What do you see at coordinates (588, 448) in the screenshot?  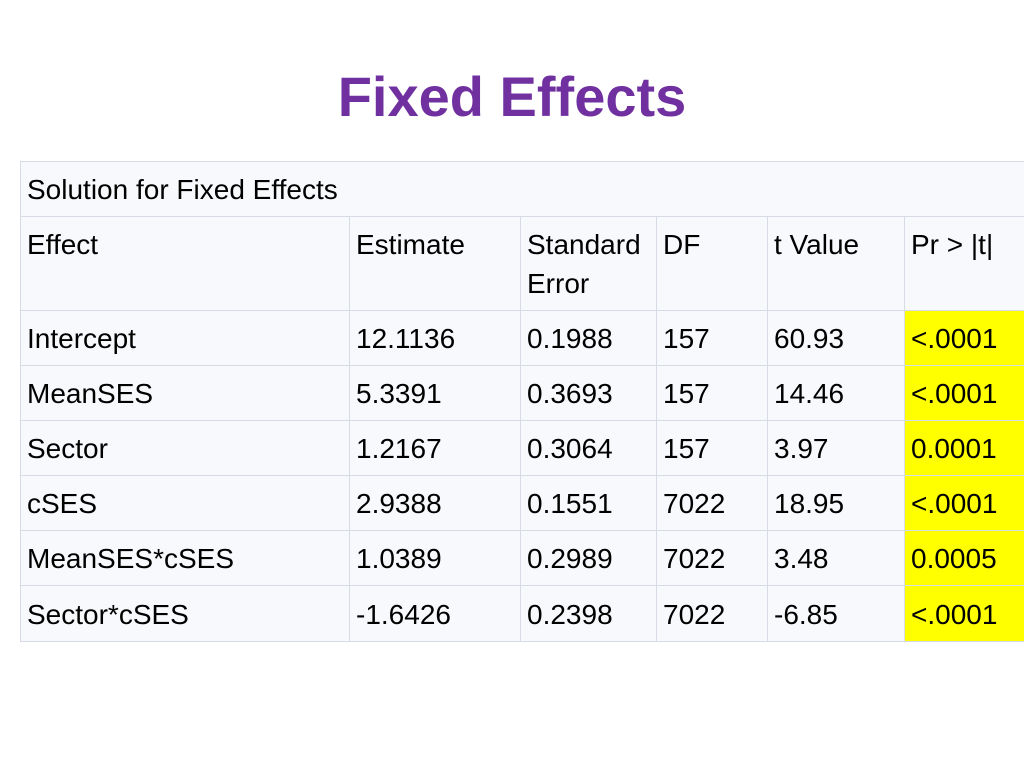 I see `cell-standard-error: 0.3064` at bounding box center [588, 448].